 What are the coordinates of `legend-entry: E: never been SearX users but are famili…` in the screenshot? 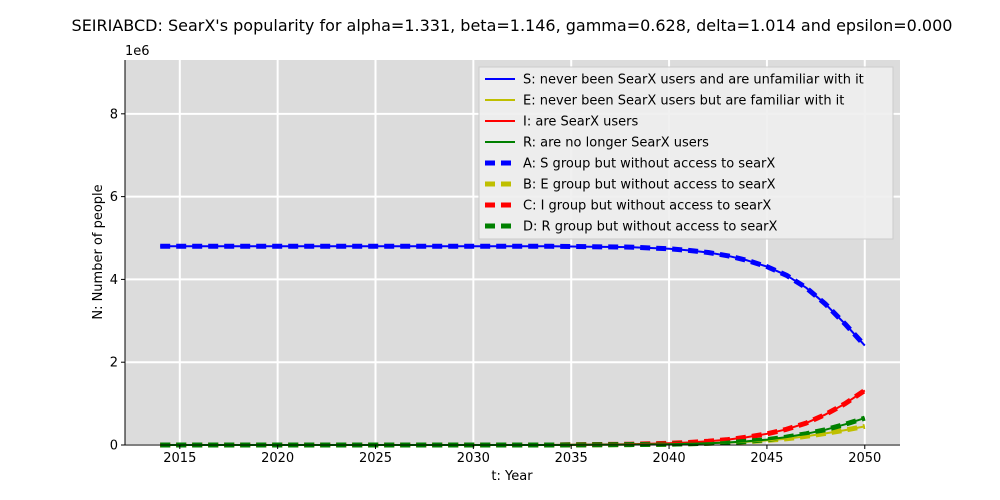 It's located at (683, 101).